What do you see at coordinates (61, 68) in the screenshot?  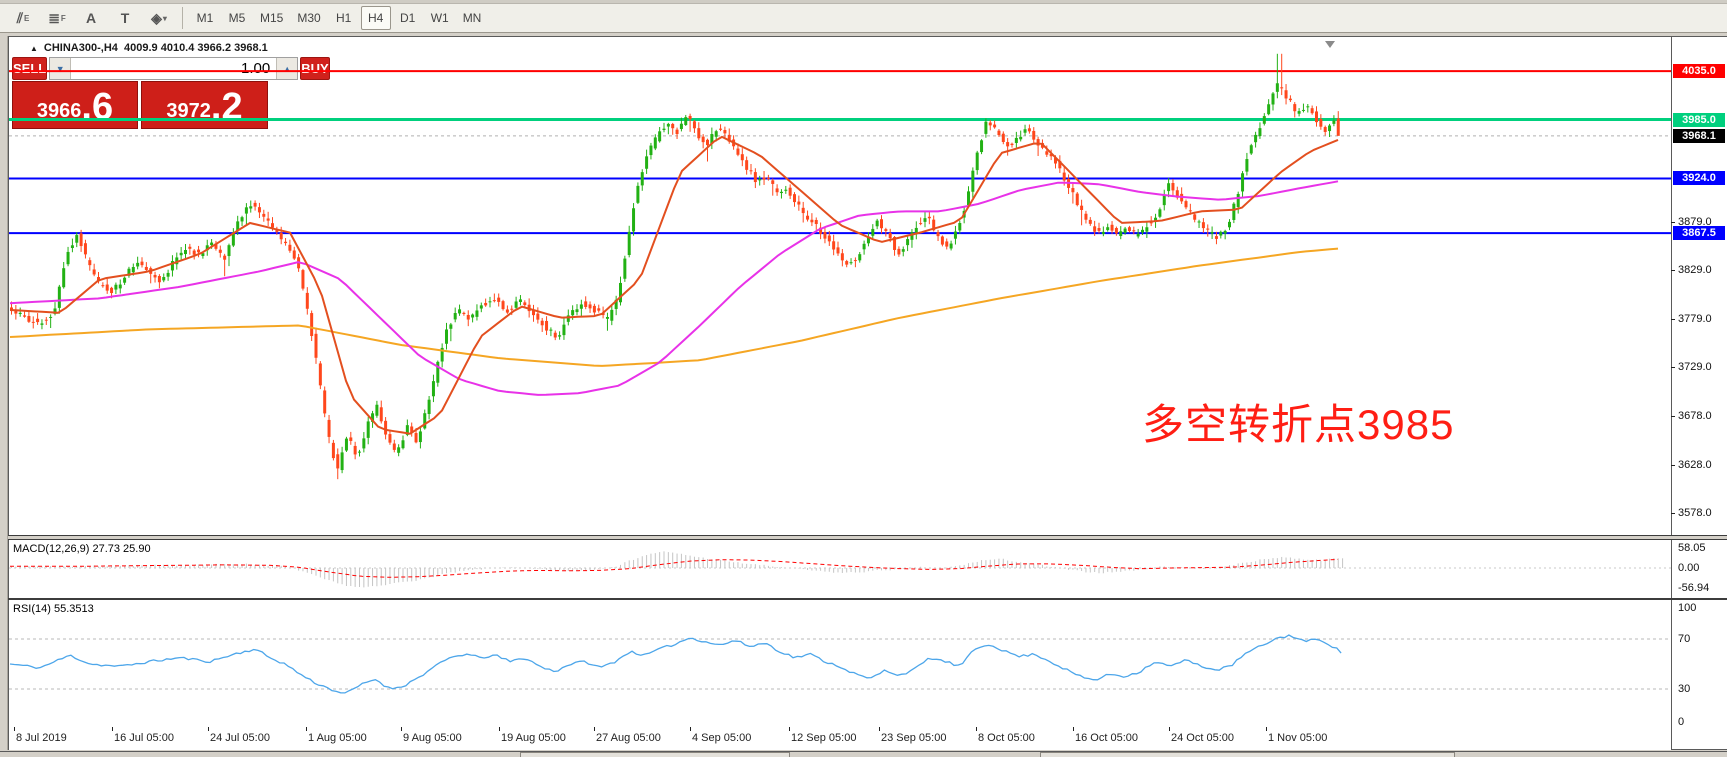 I see `volume-decrease-button: ▼` at bounding box center [61, 68].